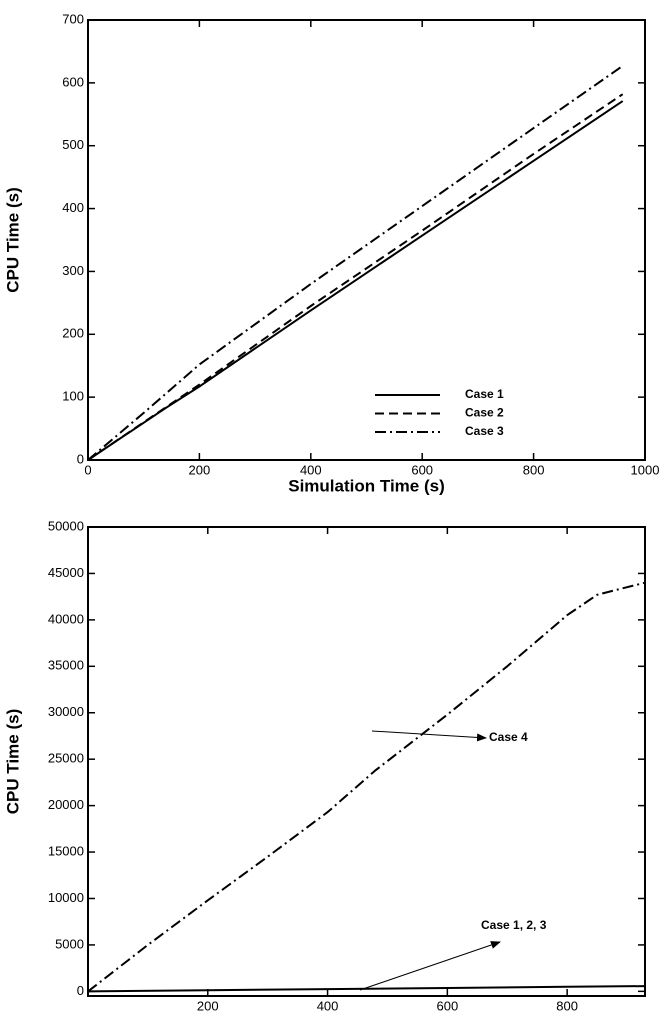  Describe the element at coordinates (66, 665) in the screenshot. I see `y-tick-label: 35000` at that location.